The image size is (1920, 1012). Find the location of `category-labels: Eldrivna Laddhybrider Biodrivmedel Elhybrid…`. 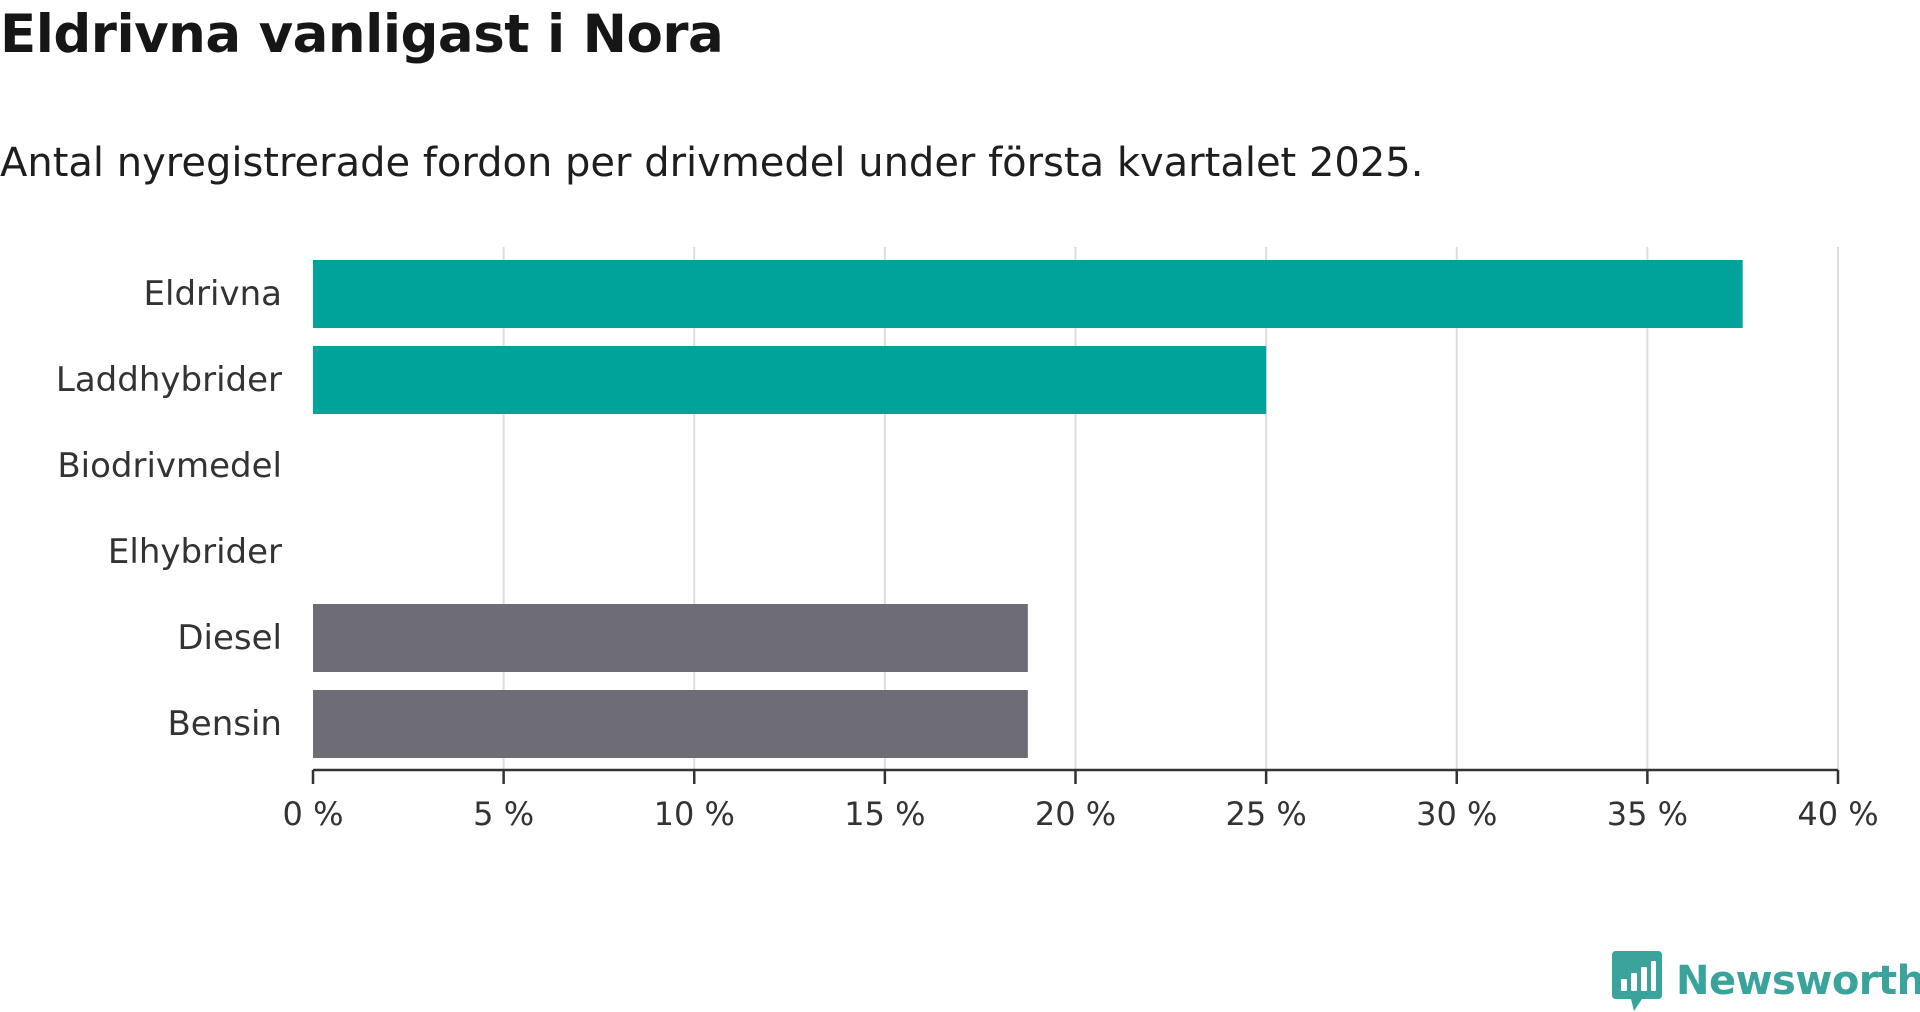

category-labels: Eldrivna Laddhybrider Biodrivmedel Elhybrid… is located at coordinates (169, 509).